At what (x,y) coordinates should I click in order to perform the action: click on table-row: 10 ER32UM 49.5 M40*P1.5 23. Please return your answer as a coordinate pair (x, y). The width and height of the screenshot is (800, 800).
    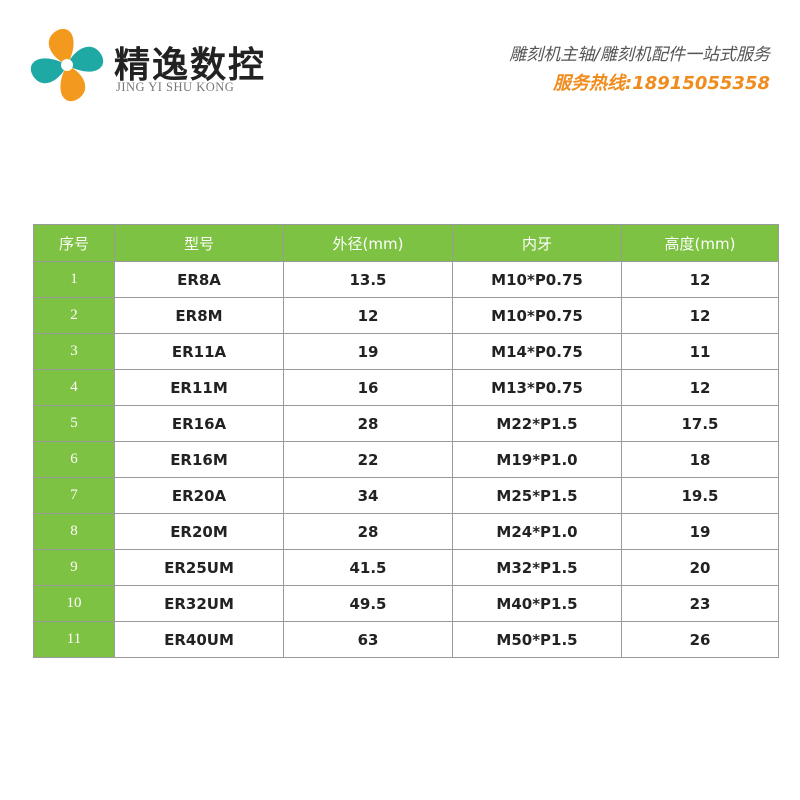
    Looking at the image, I should click on (406, 603).